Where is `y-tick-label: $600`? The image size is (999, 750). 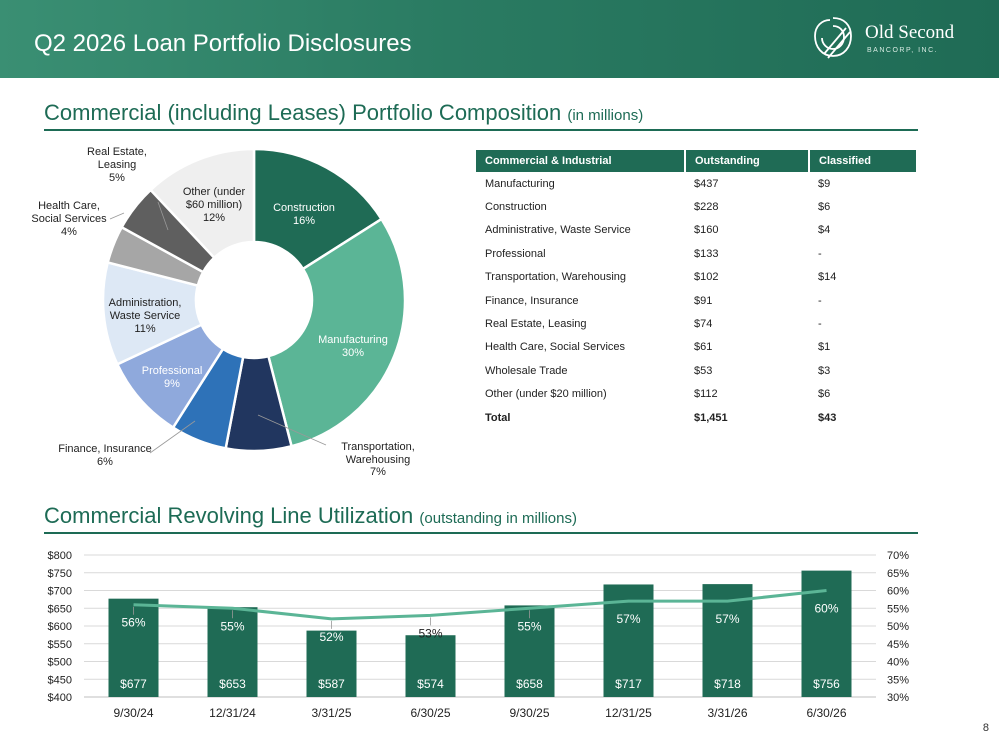
y-tick-label: $600 is located at coordinates (60, 627).